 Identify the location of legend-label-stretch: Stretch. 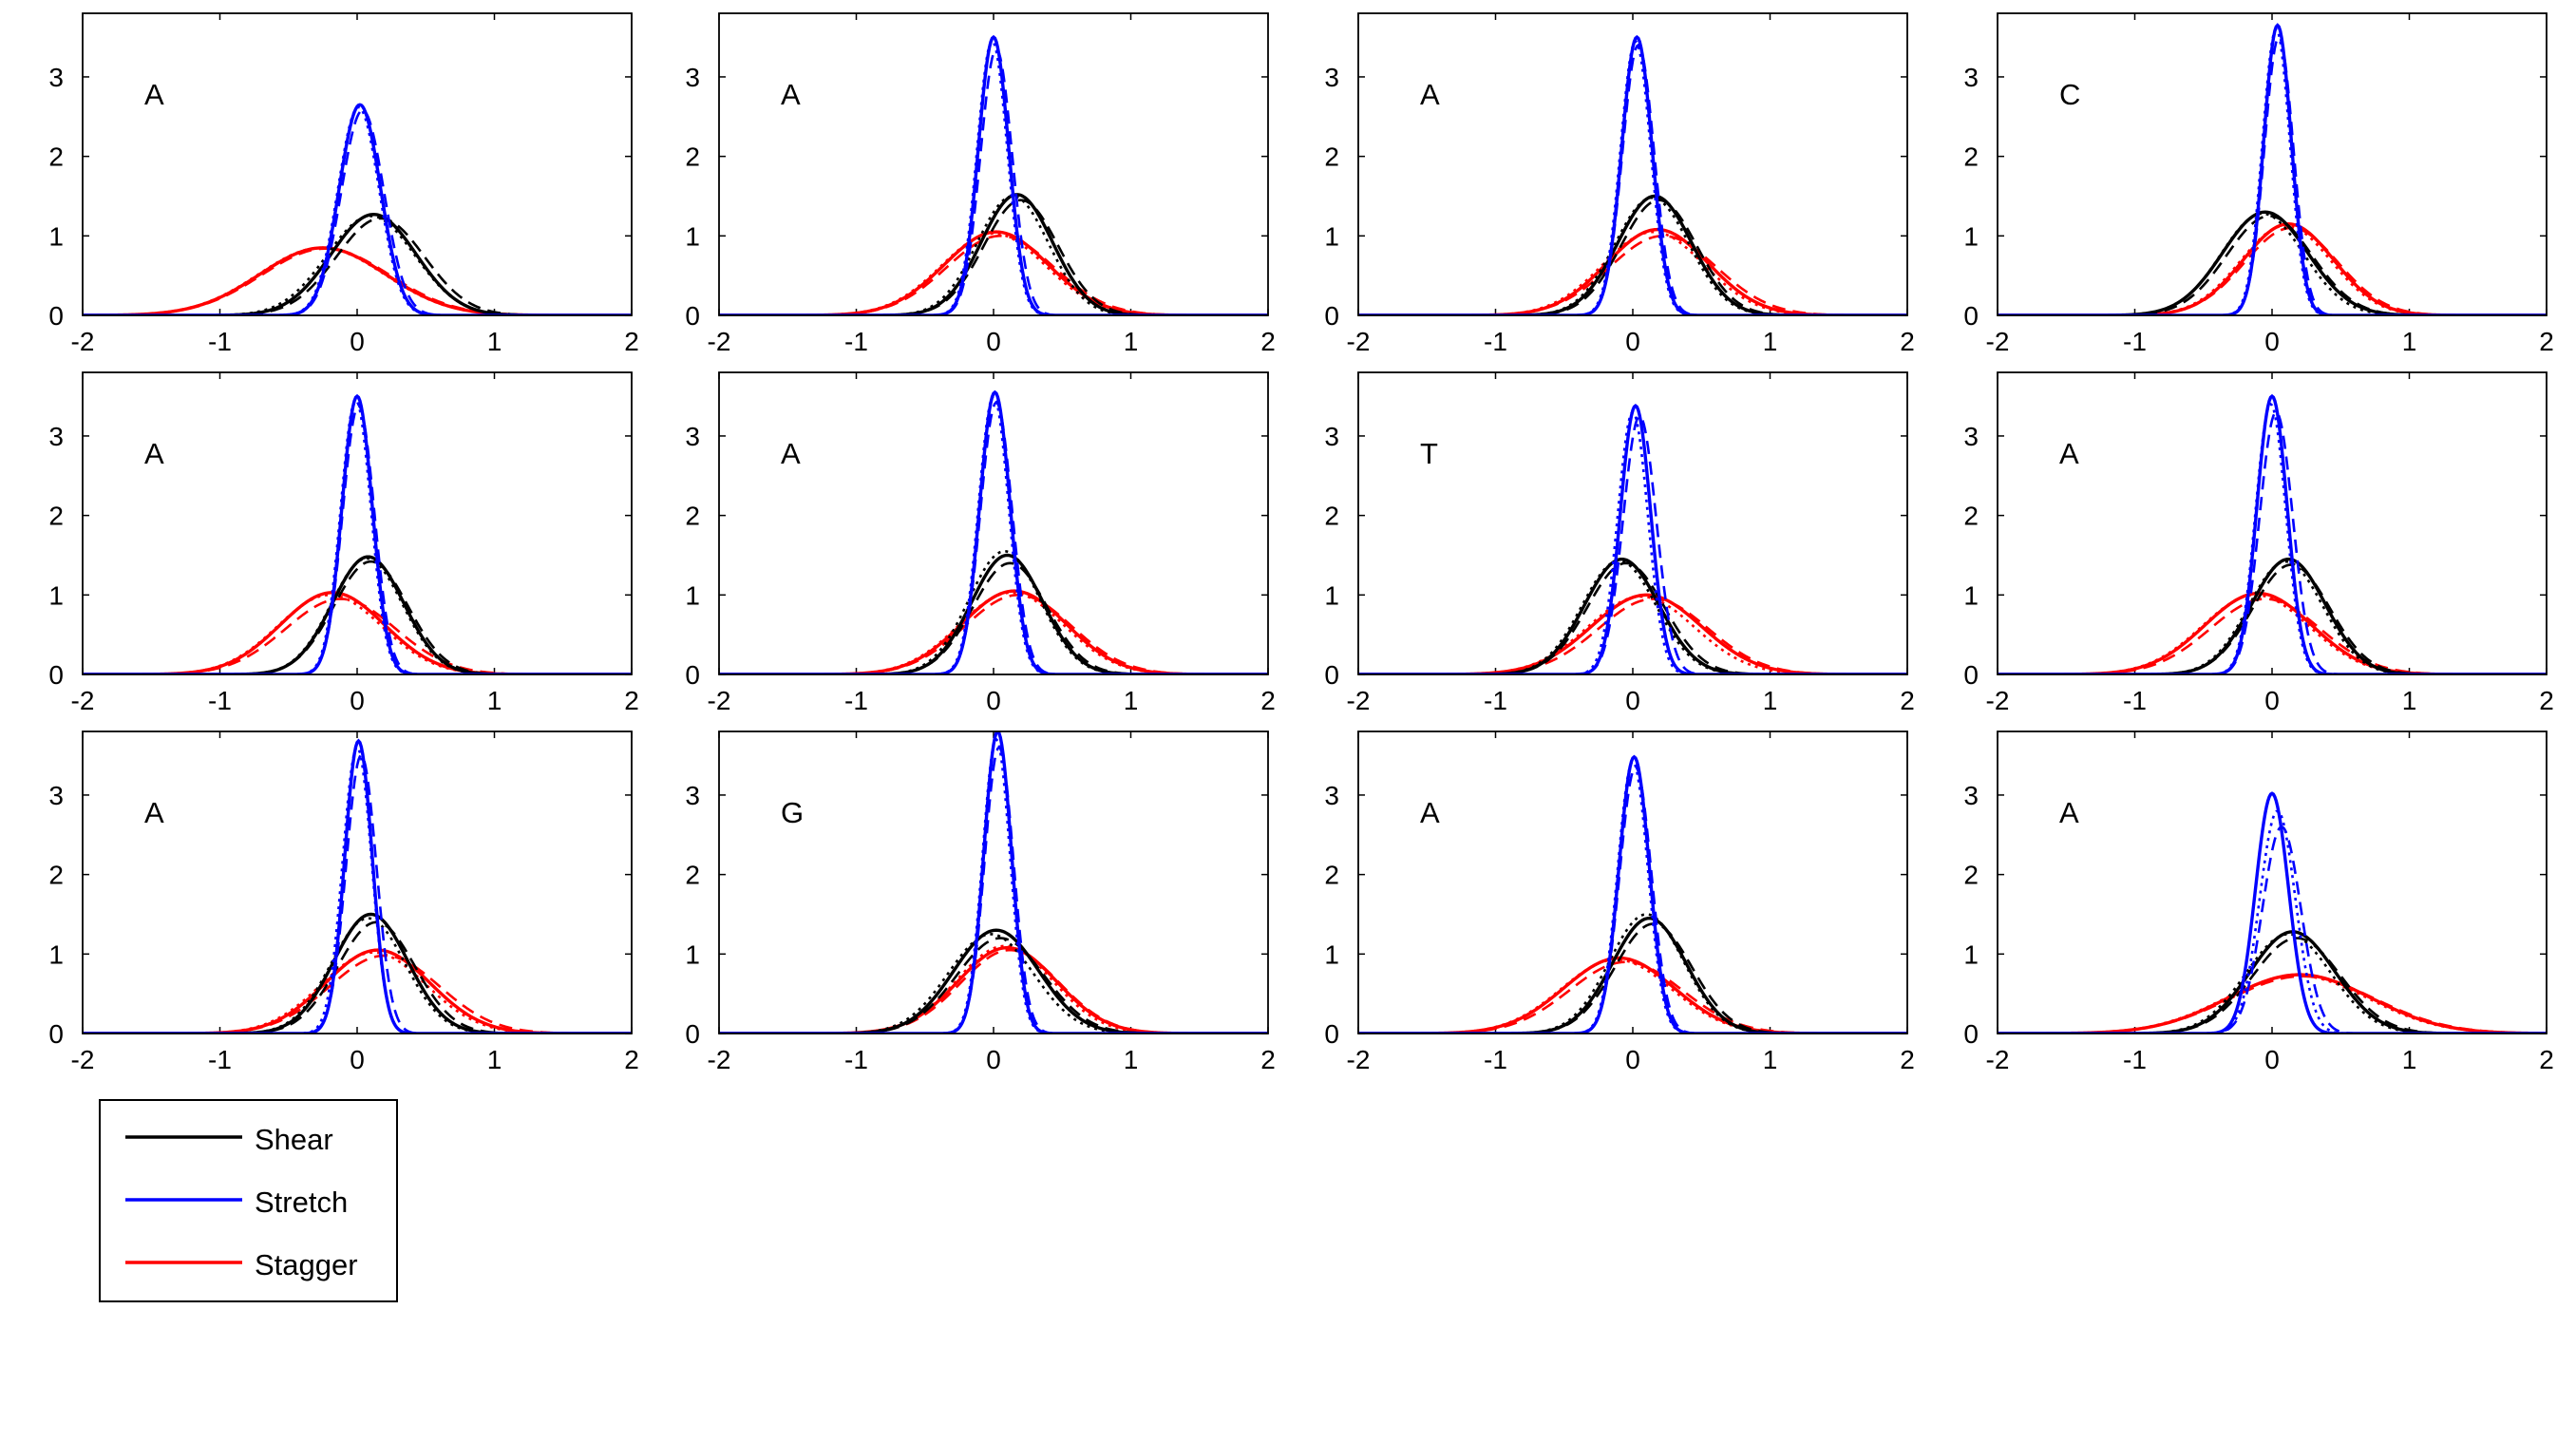
(301, 1202).